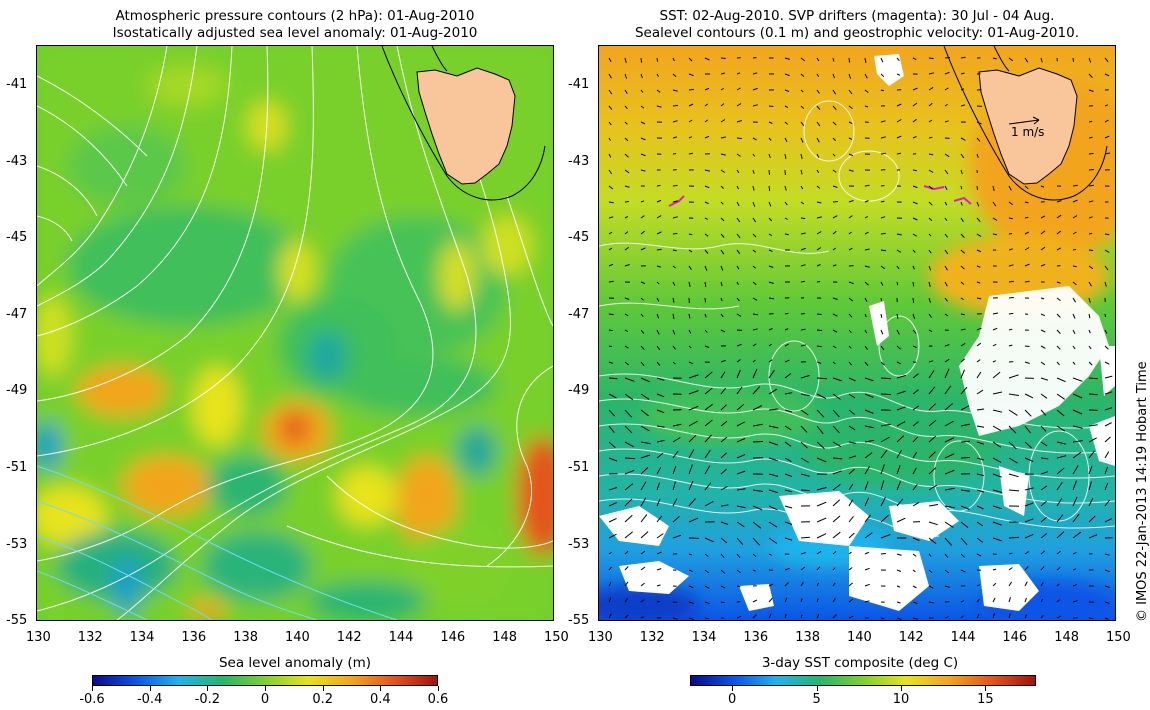 The height and width of the screenshot is (710, 1150). I want to click on latitude-tick-label: -51, so click(579, 467).